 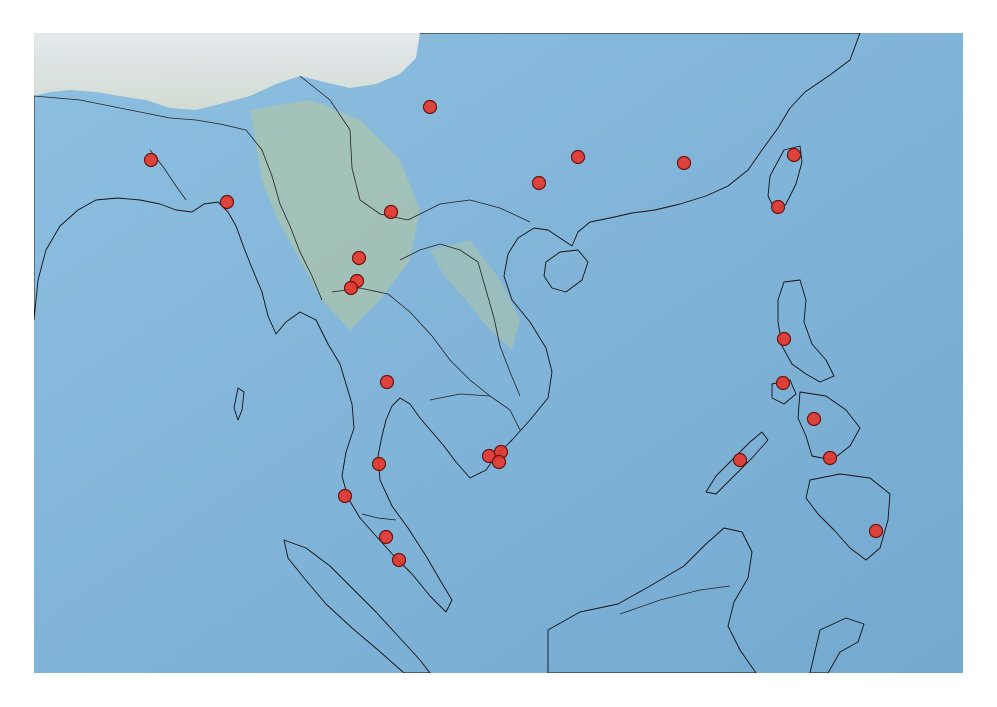 What do you see at coordinates (837, 645) in the screenshot?
I see `sulawesi-edge` at bounding box center [837, 645].